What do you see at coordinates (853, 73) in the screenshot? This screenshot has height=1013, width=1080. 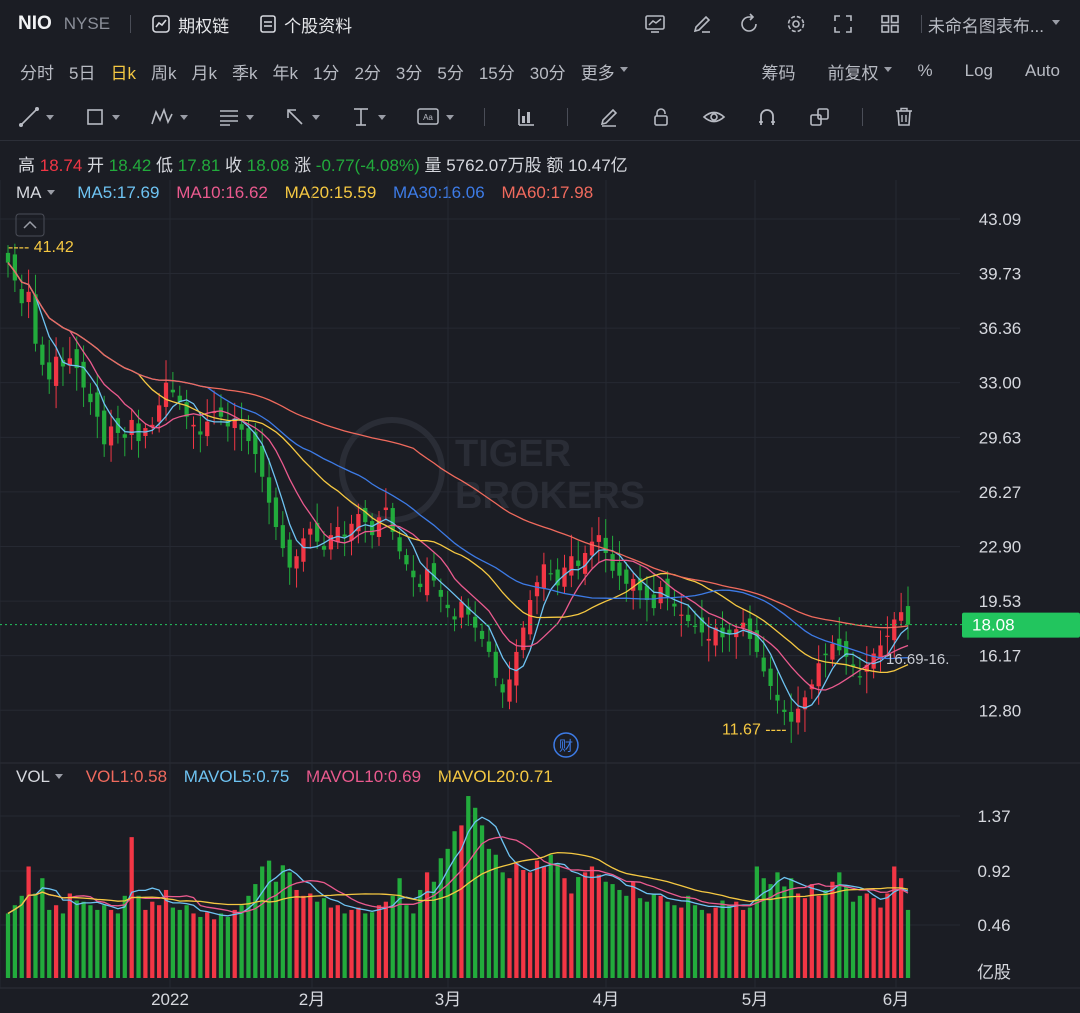 I see `adjust-select: 前复权` at bounding box center [853, 73].